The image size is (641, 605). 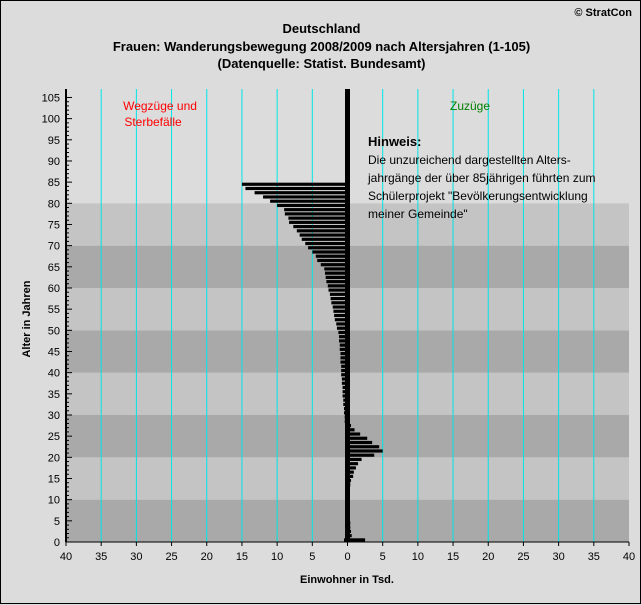 What do you see at coordinates (54, 162) in the screenshot?
I see `y-tick-label: 90` at bounding box center [54, 162].